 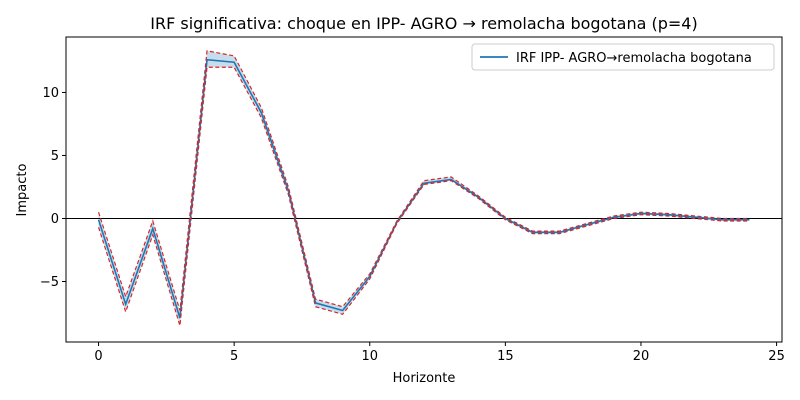 What do you see at coordinates (369, 356) in the screenshot?
I see `x-tick-label: 10` at bounding box center [369, 356].